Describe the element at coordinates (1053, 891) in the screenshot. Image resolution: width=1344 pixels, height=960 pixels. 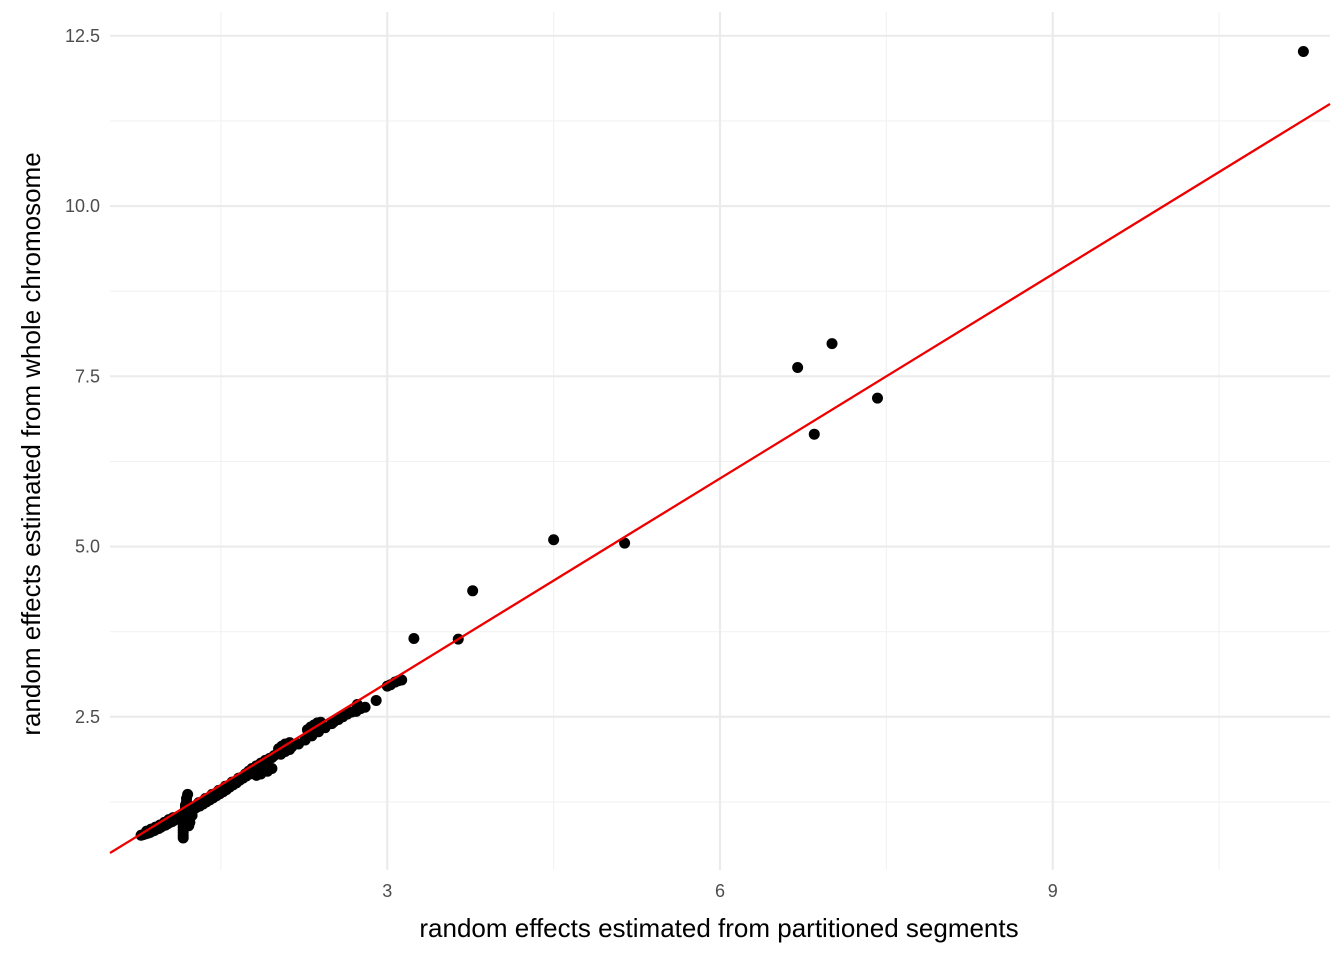
I see `x-tick-label: 9` at that location.